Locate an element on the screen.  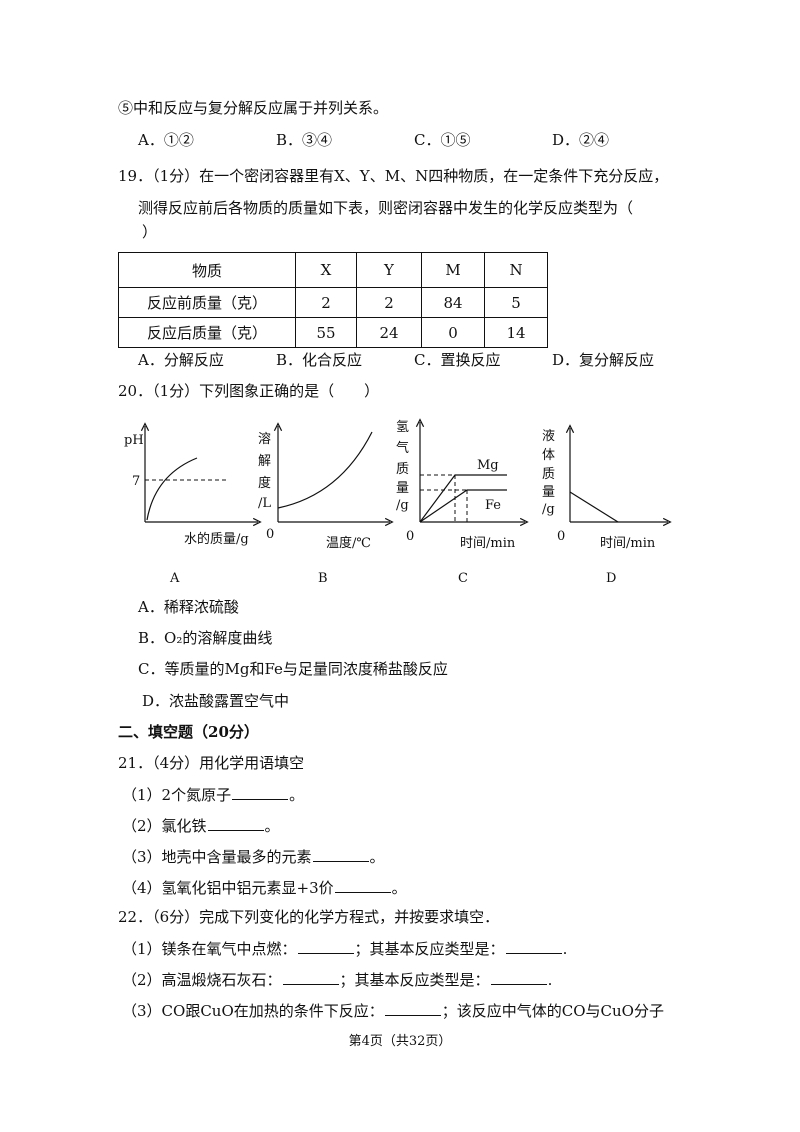
fill-in-item: （3）地壳中含量最多的元素 。 is located at coordinates (253, 856).